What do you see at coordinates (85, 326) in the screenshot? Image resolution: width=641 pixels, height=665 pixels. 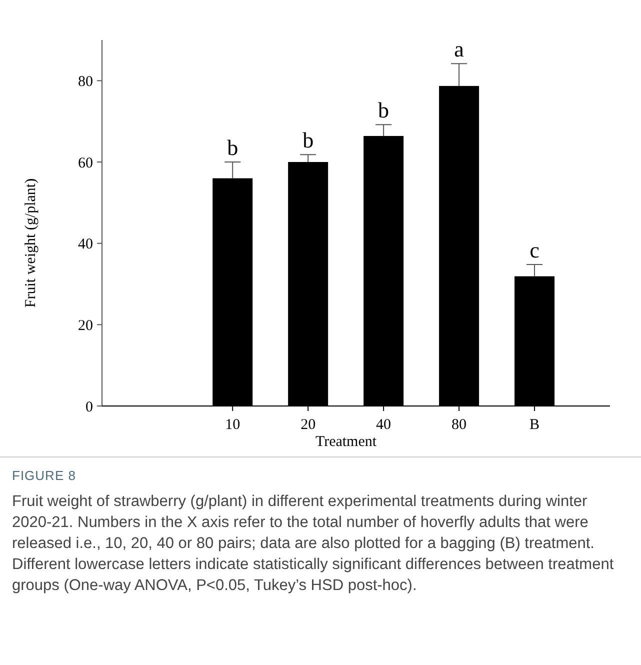 I see `y-tick-label: 20` at bounding box center [85, 326].